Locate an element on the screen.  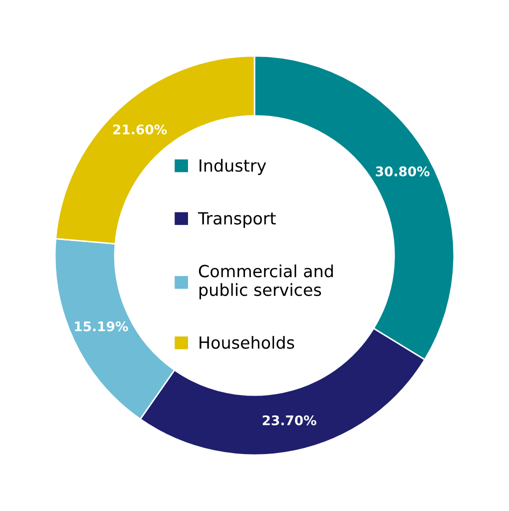
legend-label: Industry is located at coordinates (233, 167).